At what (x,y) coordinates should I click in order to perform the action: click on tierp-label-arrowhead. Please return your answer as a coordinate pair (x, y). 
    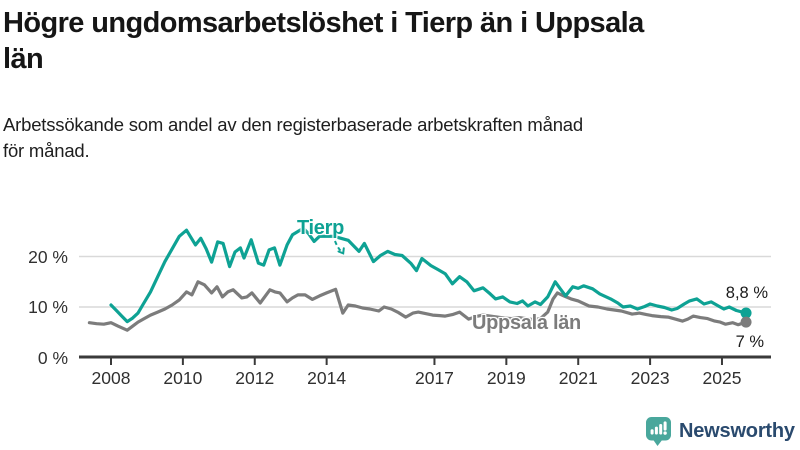
    Looking at the image, I should click on (341, 251).